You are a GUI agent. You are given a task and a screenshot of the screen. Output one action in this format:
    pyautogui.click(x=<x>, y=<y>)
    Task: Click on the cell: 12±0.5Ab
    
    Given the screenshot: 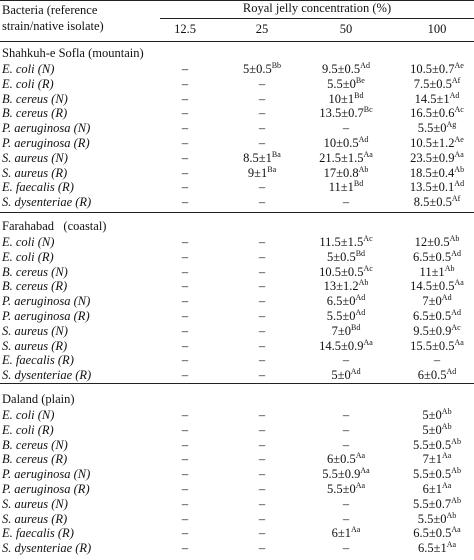 What is the action you would take?
    pyautogui.click(x=437, y=242)
    